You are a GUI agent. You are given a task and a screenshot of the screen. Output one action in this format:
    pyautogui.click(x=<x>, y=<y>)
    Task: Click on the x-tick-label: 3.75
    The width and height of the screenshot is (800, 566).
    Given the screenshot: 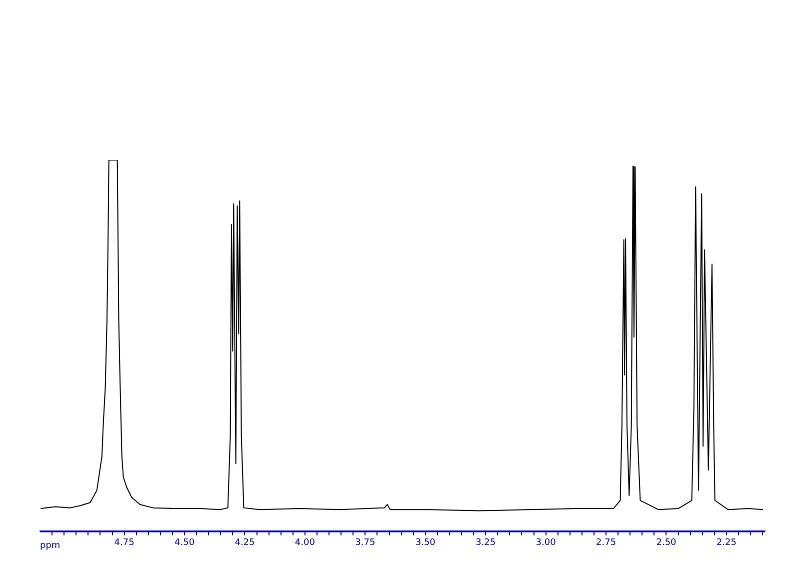 What is the action you would take?
    pyautogui.click(x=365, y=543)
    